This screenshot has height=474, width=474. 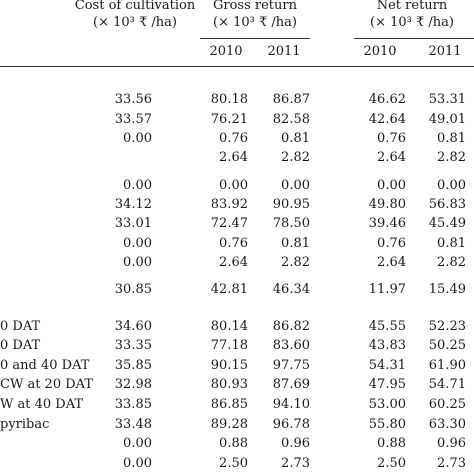 What do you see at coordinates (291, 326) in the screenshot?
I see `gross-2011-cell: 86.82` at bounding box center [291, 326].